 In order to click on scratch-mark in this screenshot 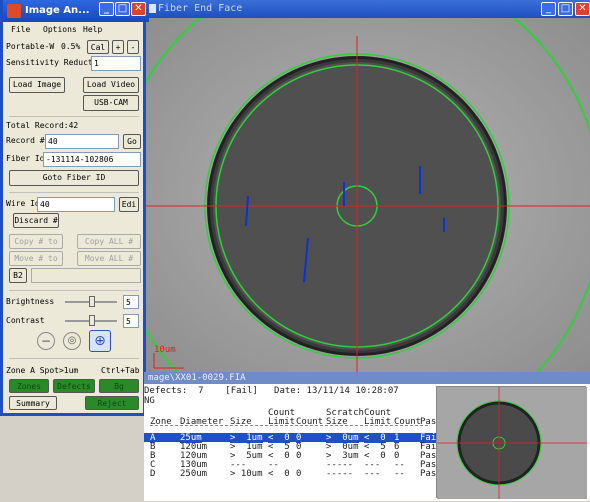, I will do `click(306, 260)`.